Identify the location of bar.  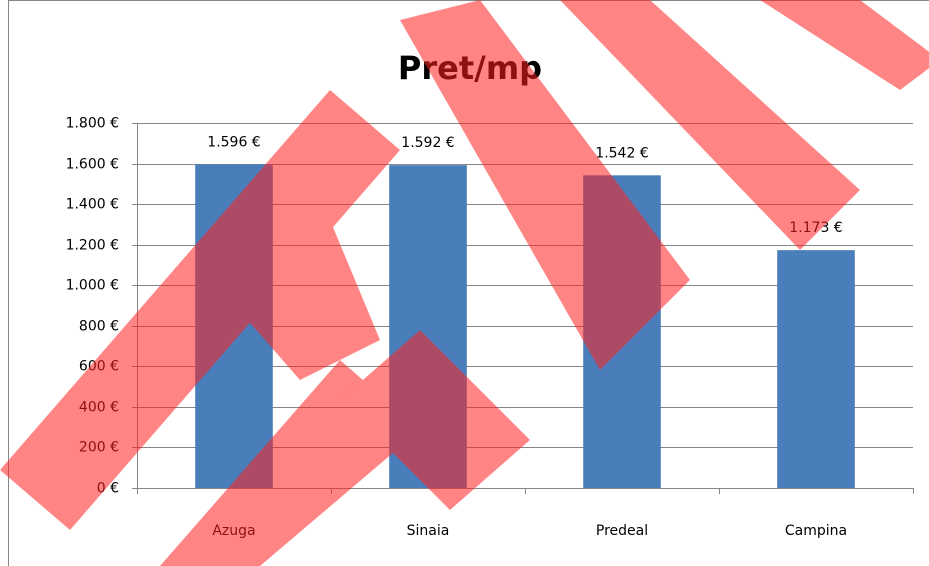
(816, 369).